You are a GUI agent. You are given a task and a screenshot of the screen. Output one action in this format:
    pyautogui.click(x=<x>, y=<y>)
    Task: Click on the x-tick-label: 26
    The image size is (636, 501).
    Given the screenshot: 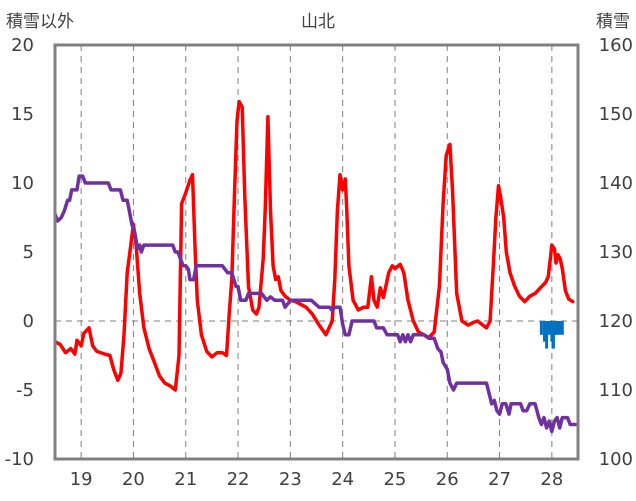 What is the action you would take?
    pyautogui.click(x=447, y=479)
    